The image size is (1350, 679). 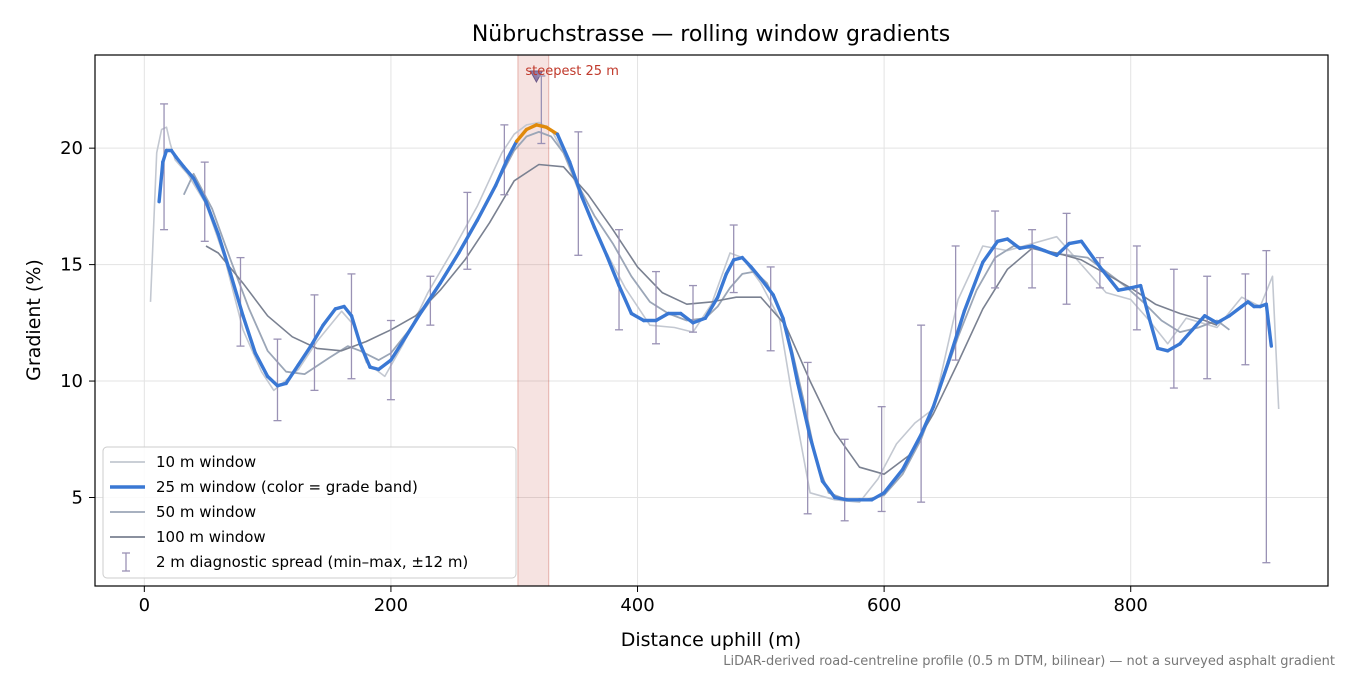 I want to click on legend-entry: 25 m window (color = grade band), so click(x=264, y=487).